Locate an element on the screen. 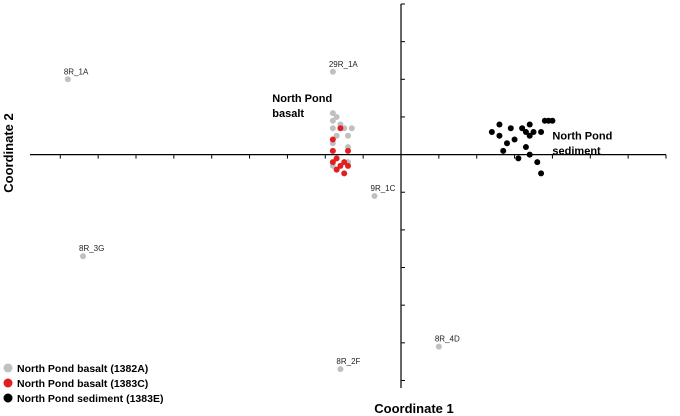  point-label: 8R_2F is located at coordinates (348, 361).